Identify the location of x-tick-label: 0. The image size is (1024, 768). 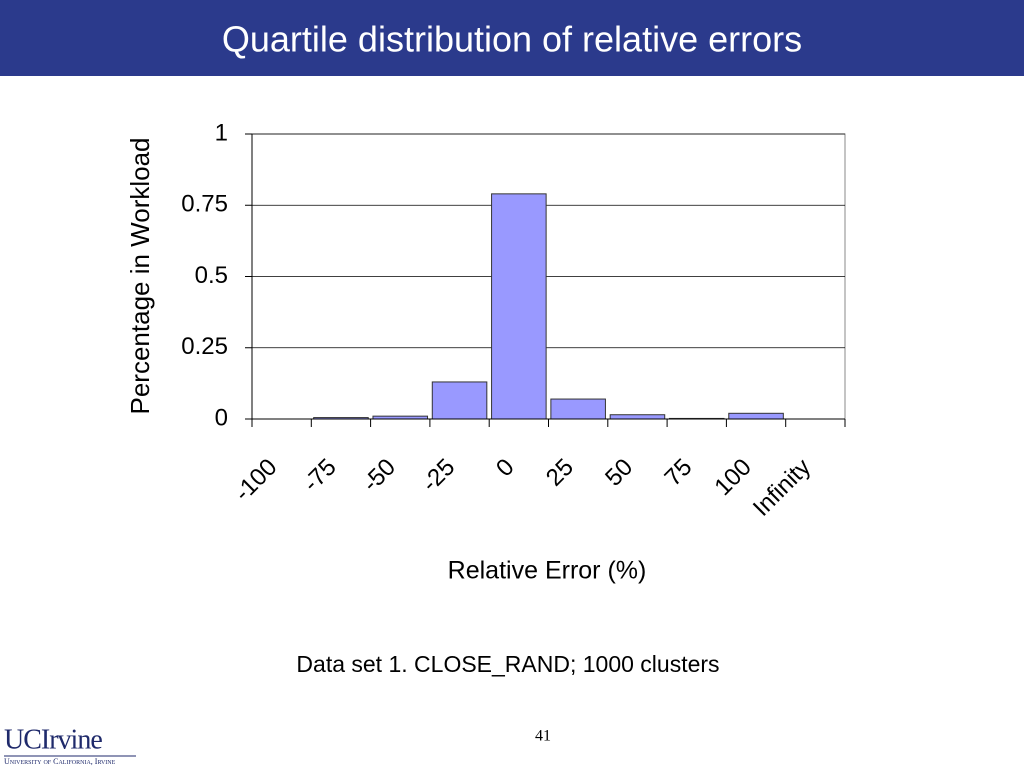
(505, 468).